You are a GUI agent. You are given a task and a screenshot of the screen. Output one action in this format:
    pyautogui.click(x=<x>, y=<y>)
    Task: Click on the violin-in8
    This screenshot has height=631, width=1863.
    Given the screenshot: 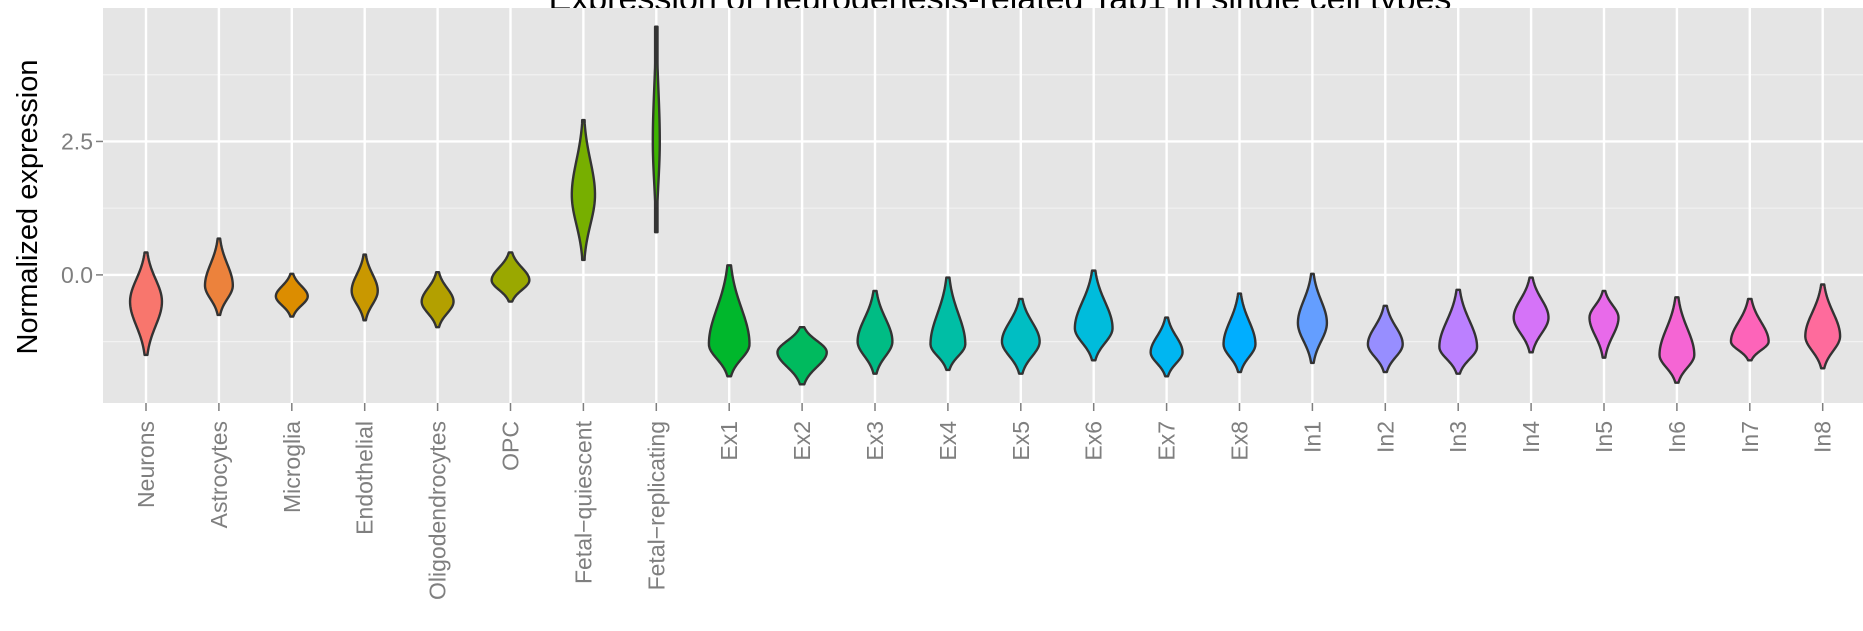 What is the action you would take?
    pyautogui.click(x=1823, y=326)
    